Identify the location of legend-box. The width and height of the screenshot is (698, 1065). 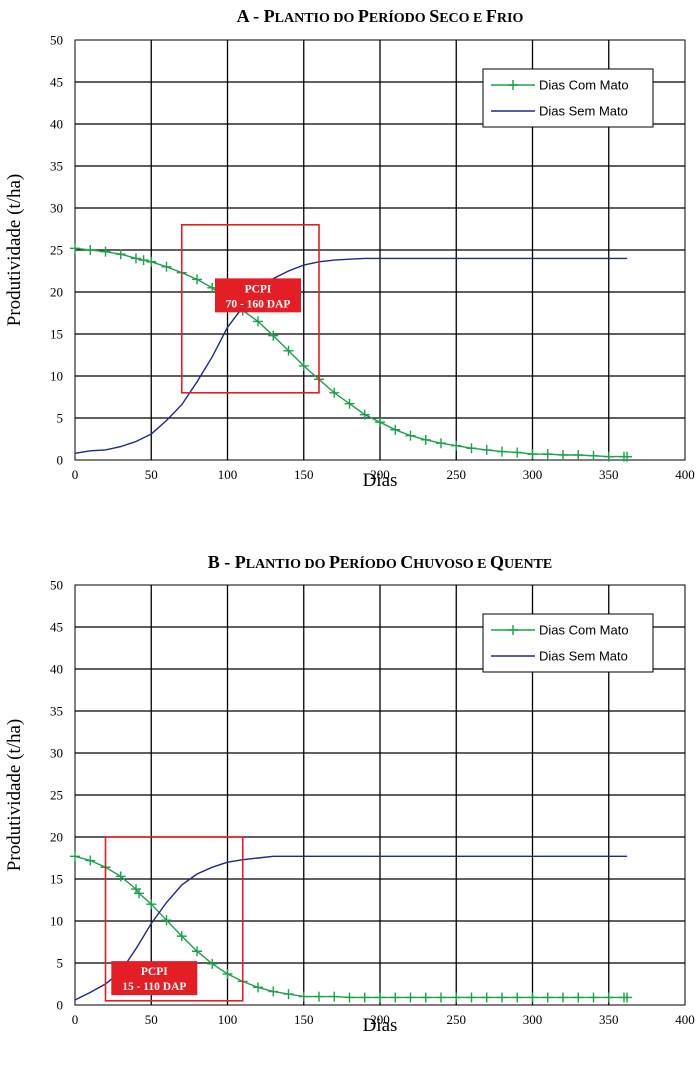
(568, 643).